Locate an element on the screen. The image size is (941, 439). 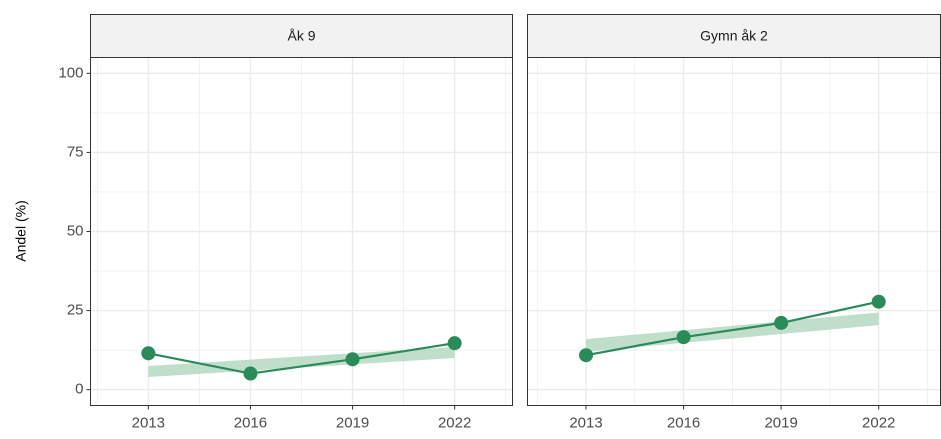
strip is located at coordinates (301, 36).